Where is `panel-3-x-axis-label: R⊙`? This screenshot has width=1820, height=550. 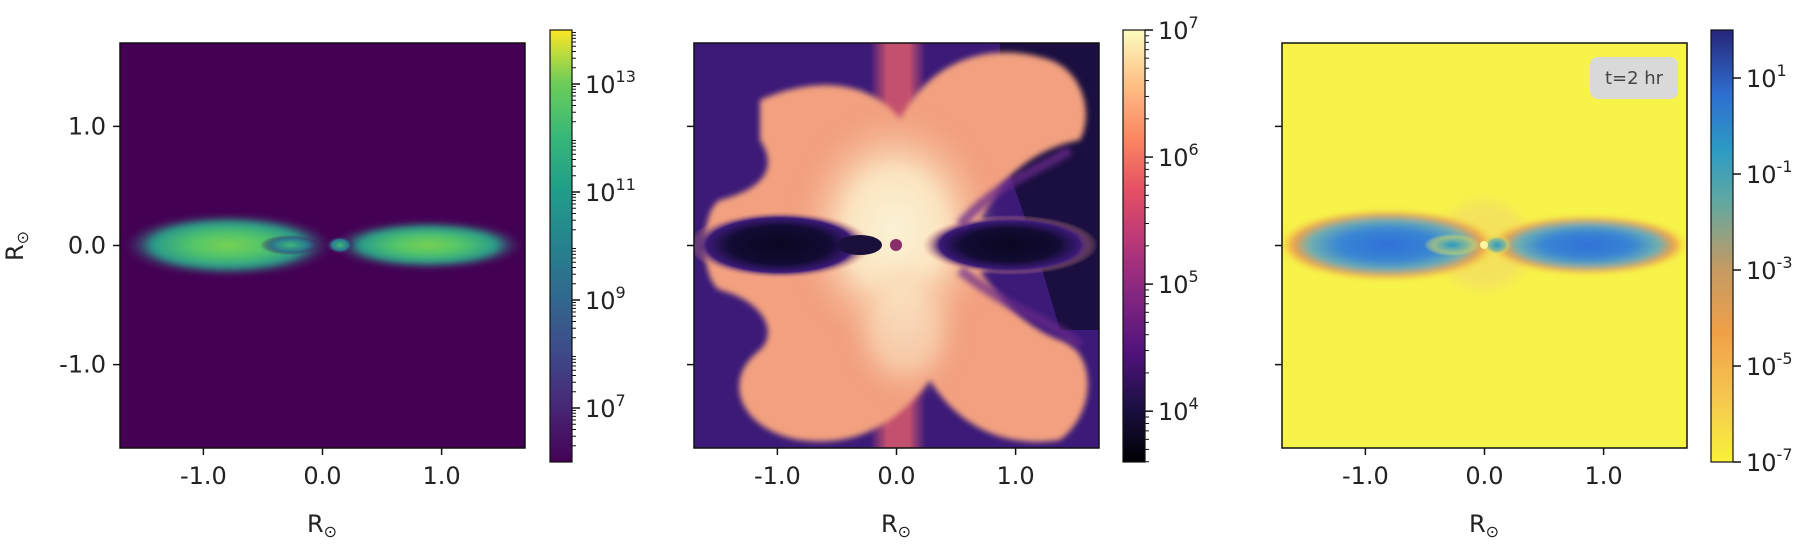 panel-3-x-axis-label: R⊙ is located at coordinates (1484, 525).